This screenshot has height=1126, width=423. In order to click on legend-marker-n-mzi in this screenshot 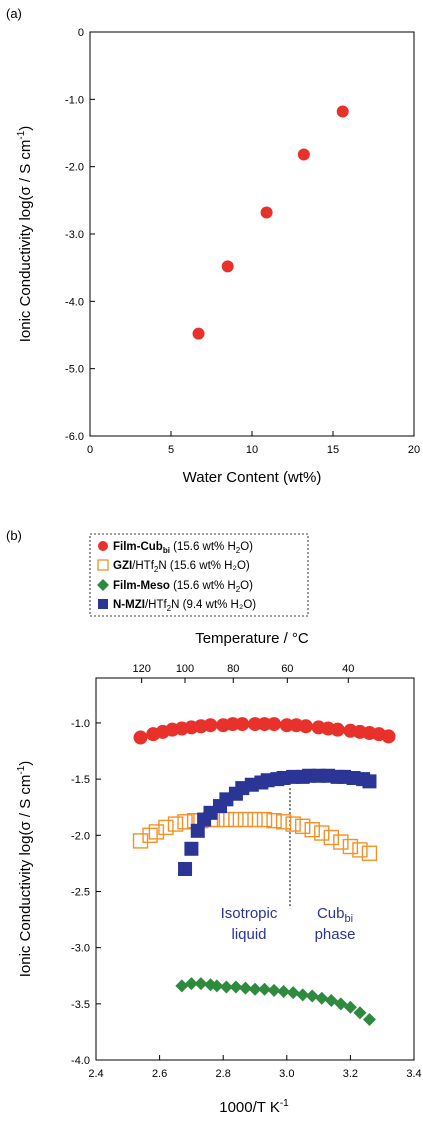, I will do `click(103, 604)`.